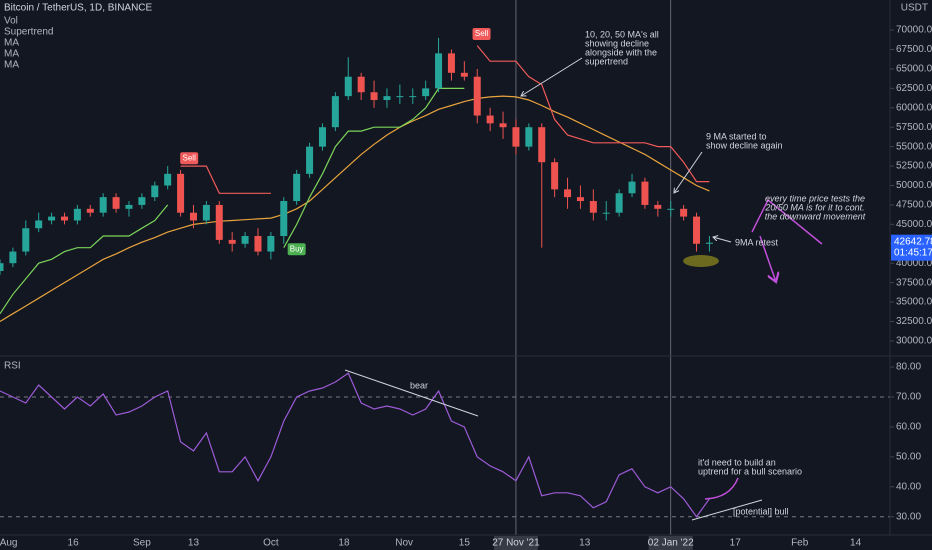 This screenshot has height=550, width=932. Describe the element at coordinates (465, 543) in the screenshot. I see `x-tick-label: 15` at that location.